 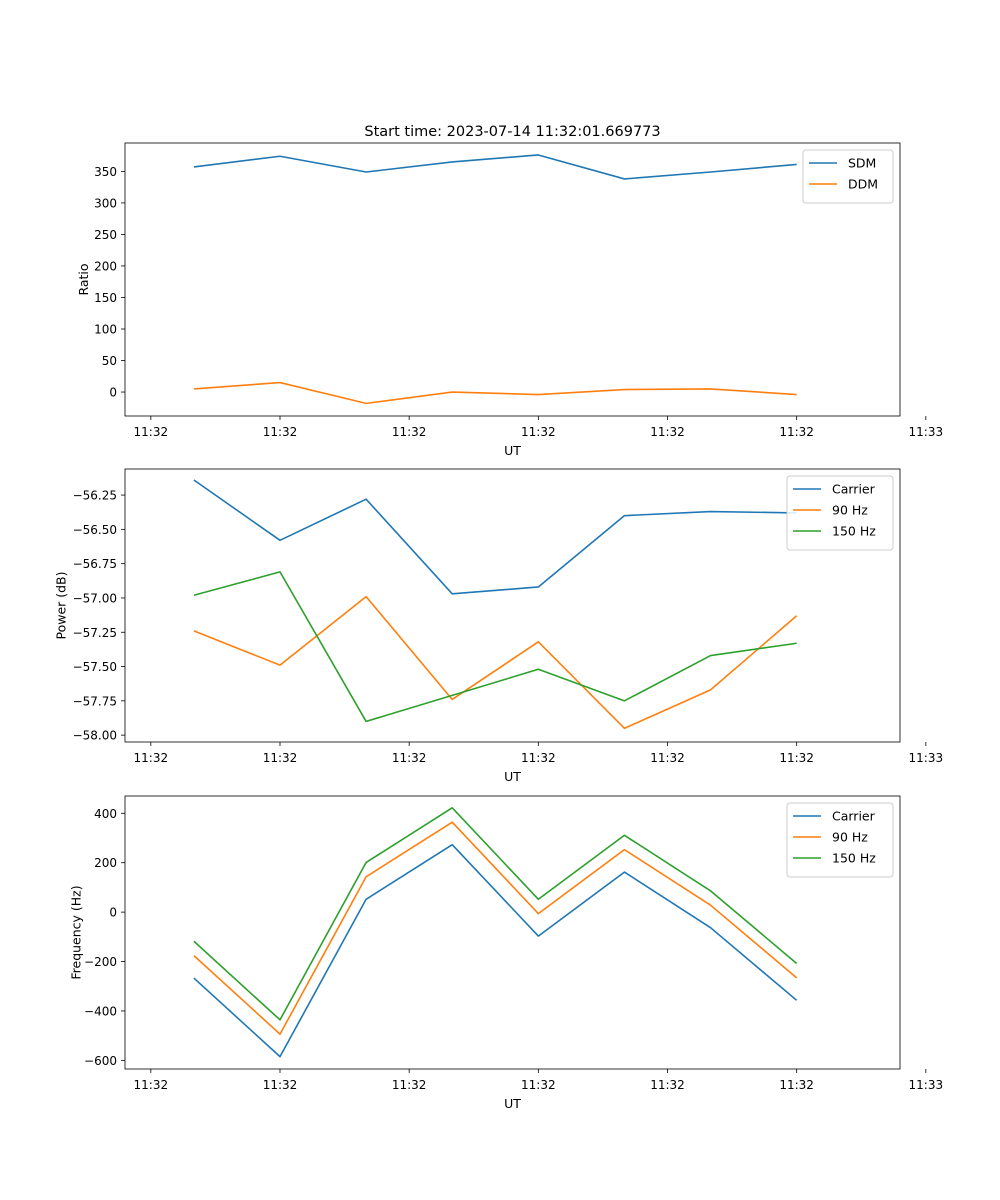 What do you see at coordinates (95, 598) in the screenshot?
I see `y-tick-label: −57.00` at bounding box center [95, 598].